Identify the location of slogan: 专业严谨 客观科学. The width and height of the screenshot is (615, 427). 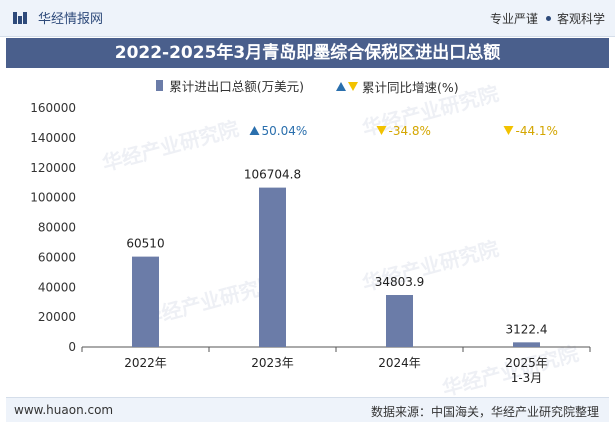
(547, 18).